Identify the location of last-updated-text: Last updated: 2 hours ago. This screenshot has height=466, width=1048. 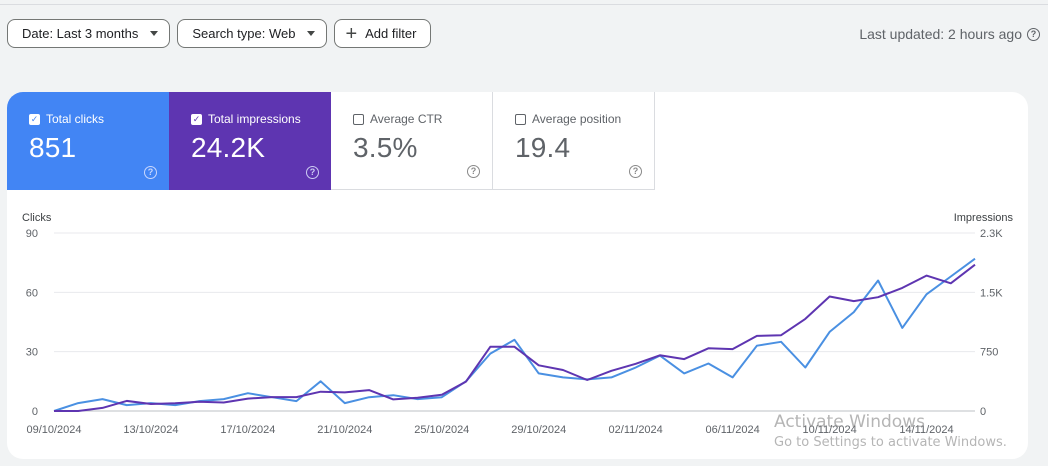
(940, 34).